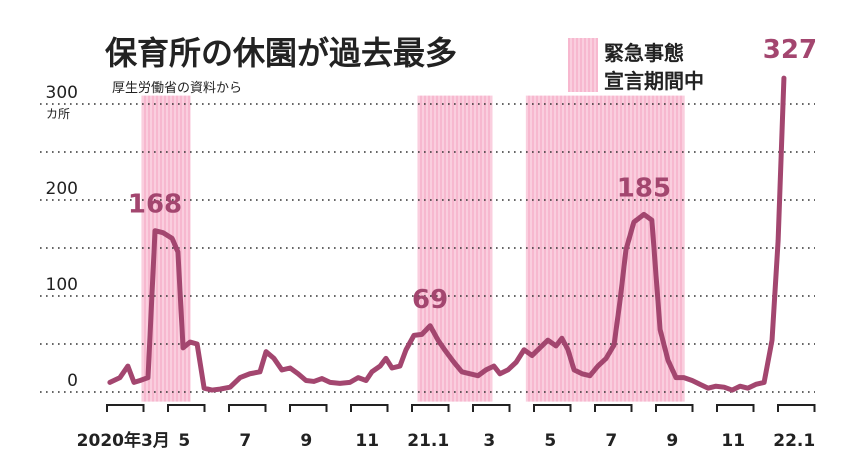 Image resolution: width=846 pixels, height=476 pixels. What do you see at coordinates (794, 441) in the screenshot?
I see `x-tick-label: 22.1` at bounding box center [794, 441].